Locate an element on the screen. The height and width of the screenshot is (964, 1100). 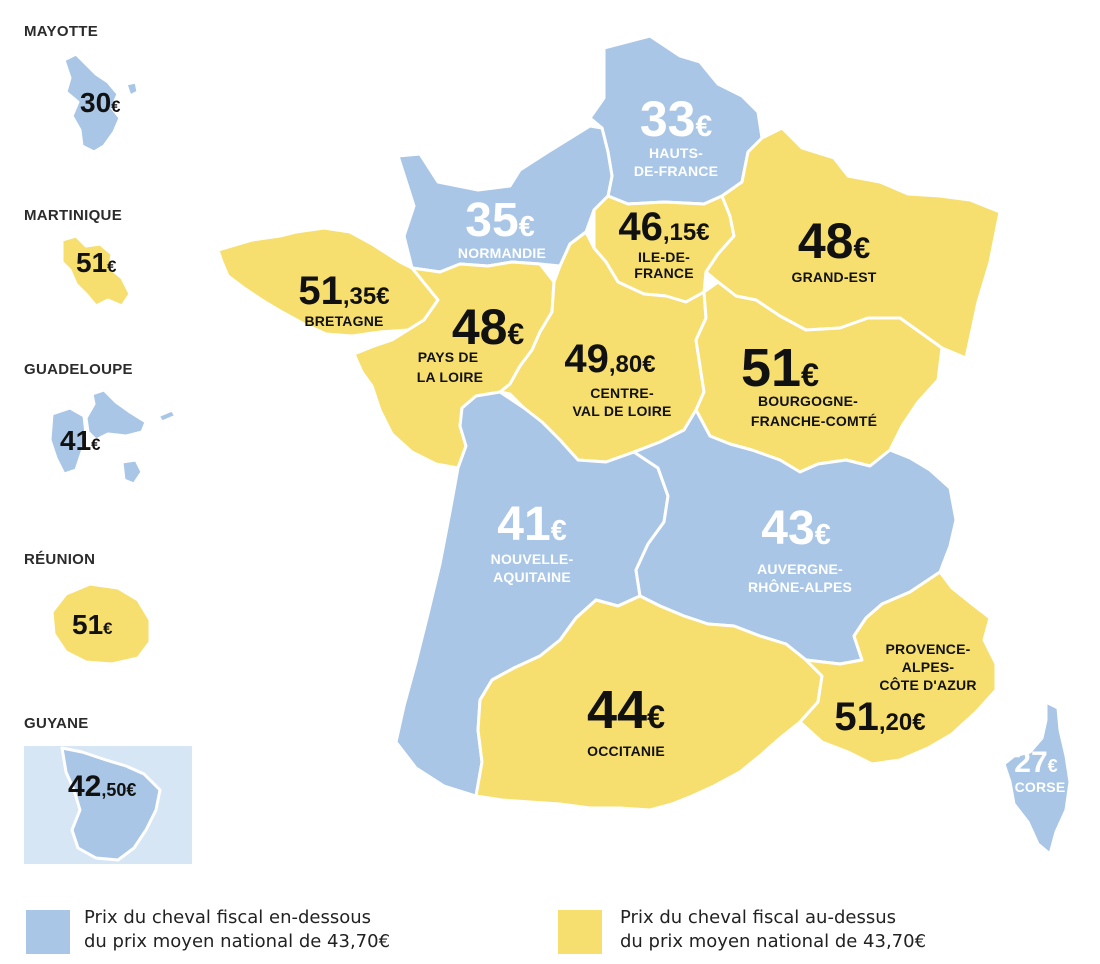
overseas-name-mayotte: MAYOTTE is located at coordinates (61, 31).